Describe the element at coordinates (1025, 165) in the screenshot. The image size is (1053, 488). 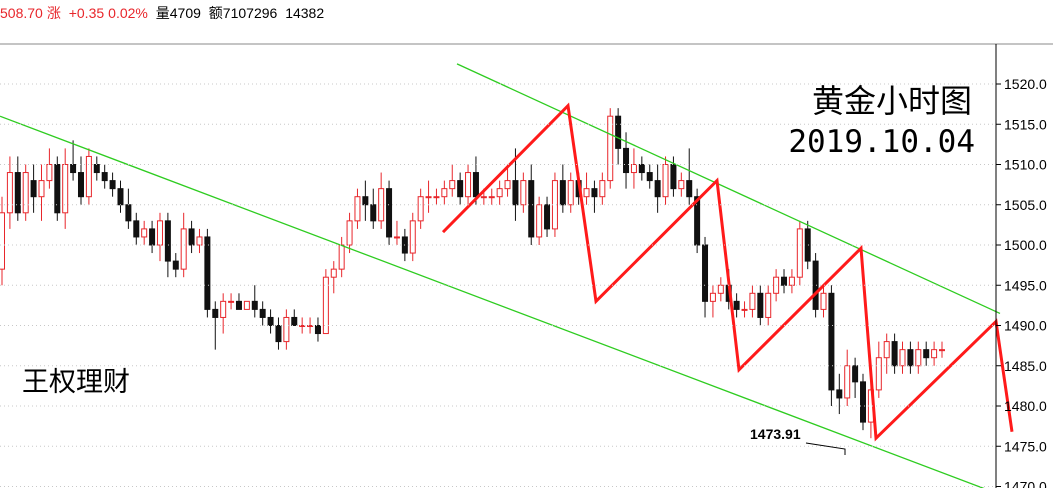
I see `y-tick-label: 1510.0` at that location.